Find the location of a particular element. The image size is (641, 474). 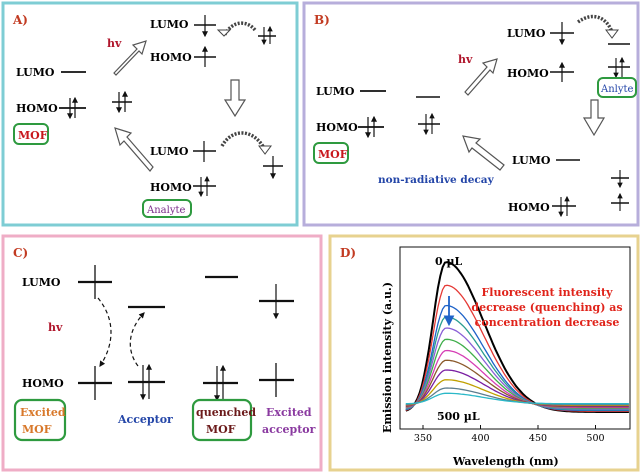

return-arrow is located at coordinates (134, 149).